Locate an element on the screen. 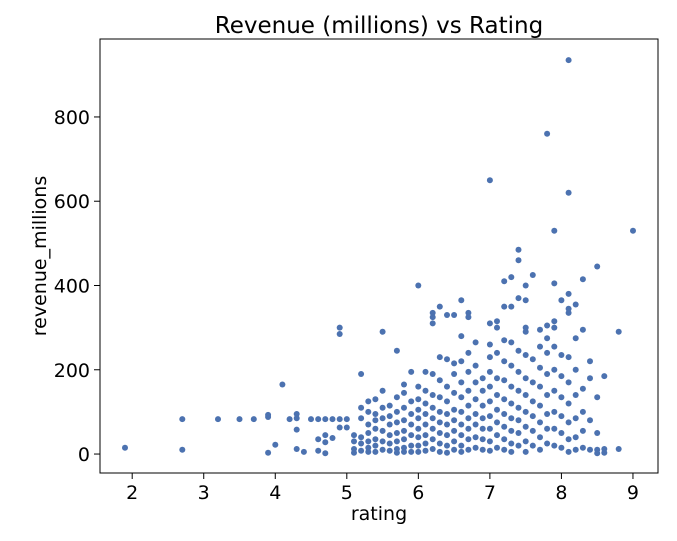  x-tick-label: 8 is located at coordinates (561, 493).